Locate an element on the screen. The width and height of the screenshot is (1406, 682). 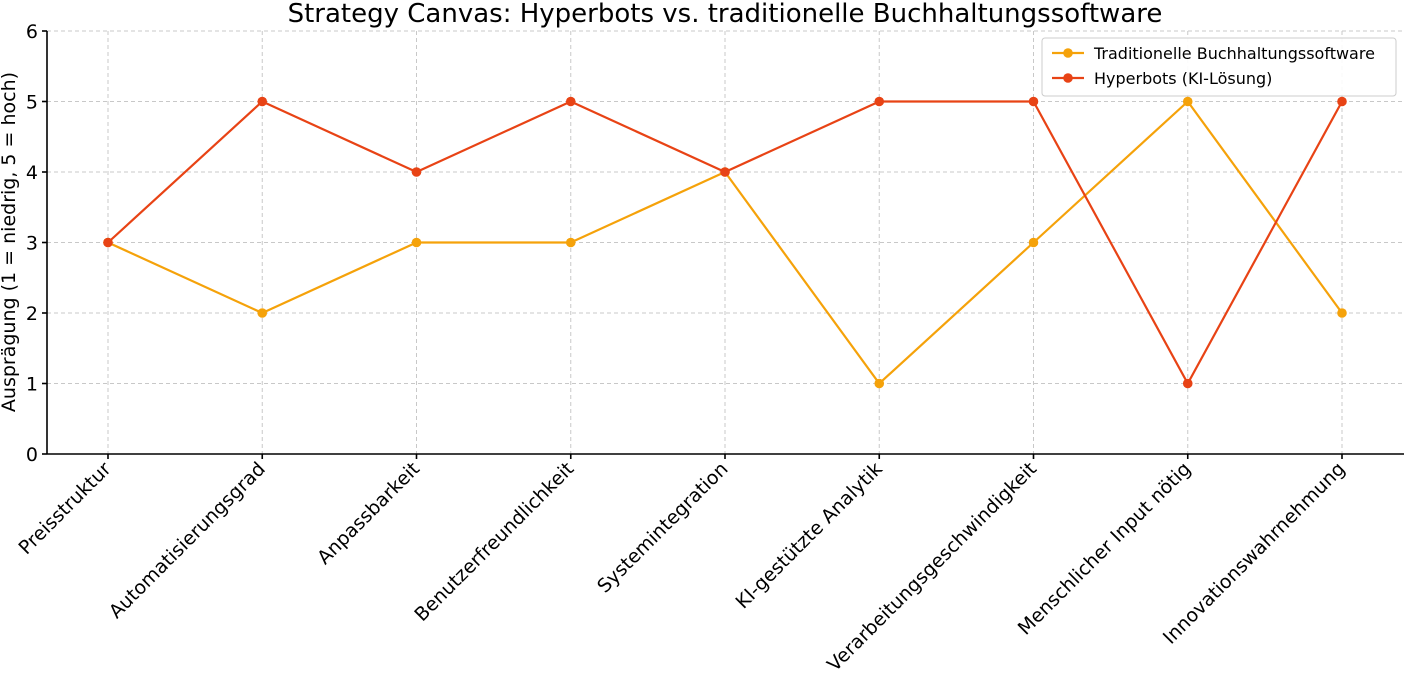
y-tick-labels: 0 1 2 3 4 5 6 is located at coordinates (36, 243).